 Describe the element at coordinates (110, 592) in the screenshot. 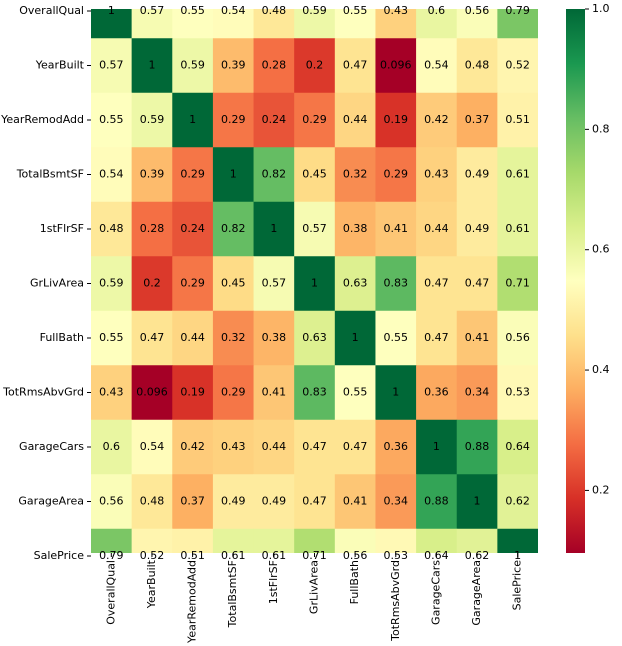

I see `x-tick-label: OverallQual` at that location.